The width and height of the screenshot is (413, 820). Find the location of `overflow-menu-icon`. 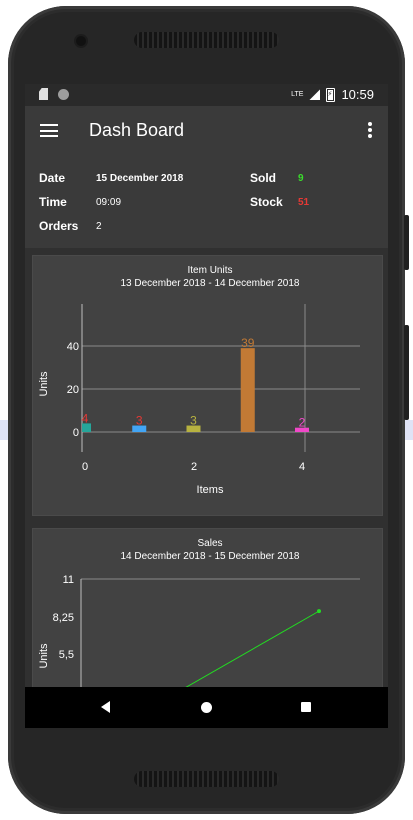

overflow-menu-icon is located at coordinates (370, 130).